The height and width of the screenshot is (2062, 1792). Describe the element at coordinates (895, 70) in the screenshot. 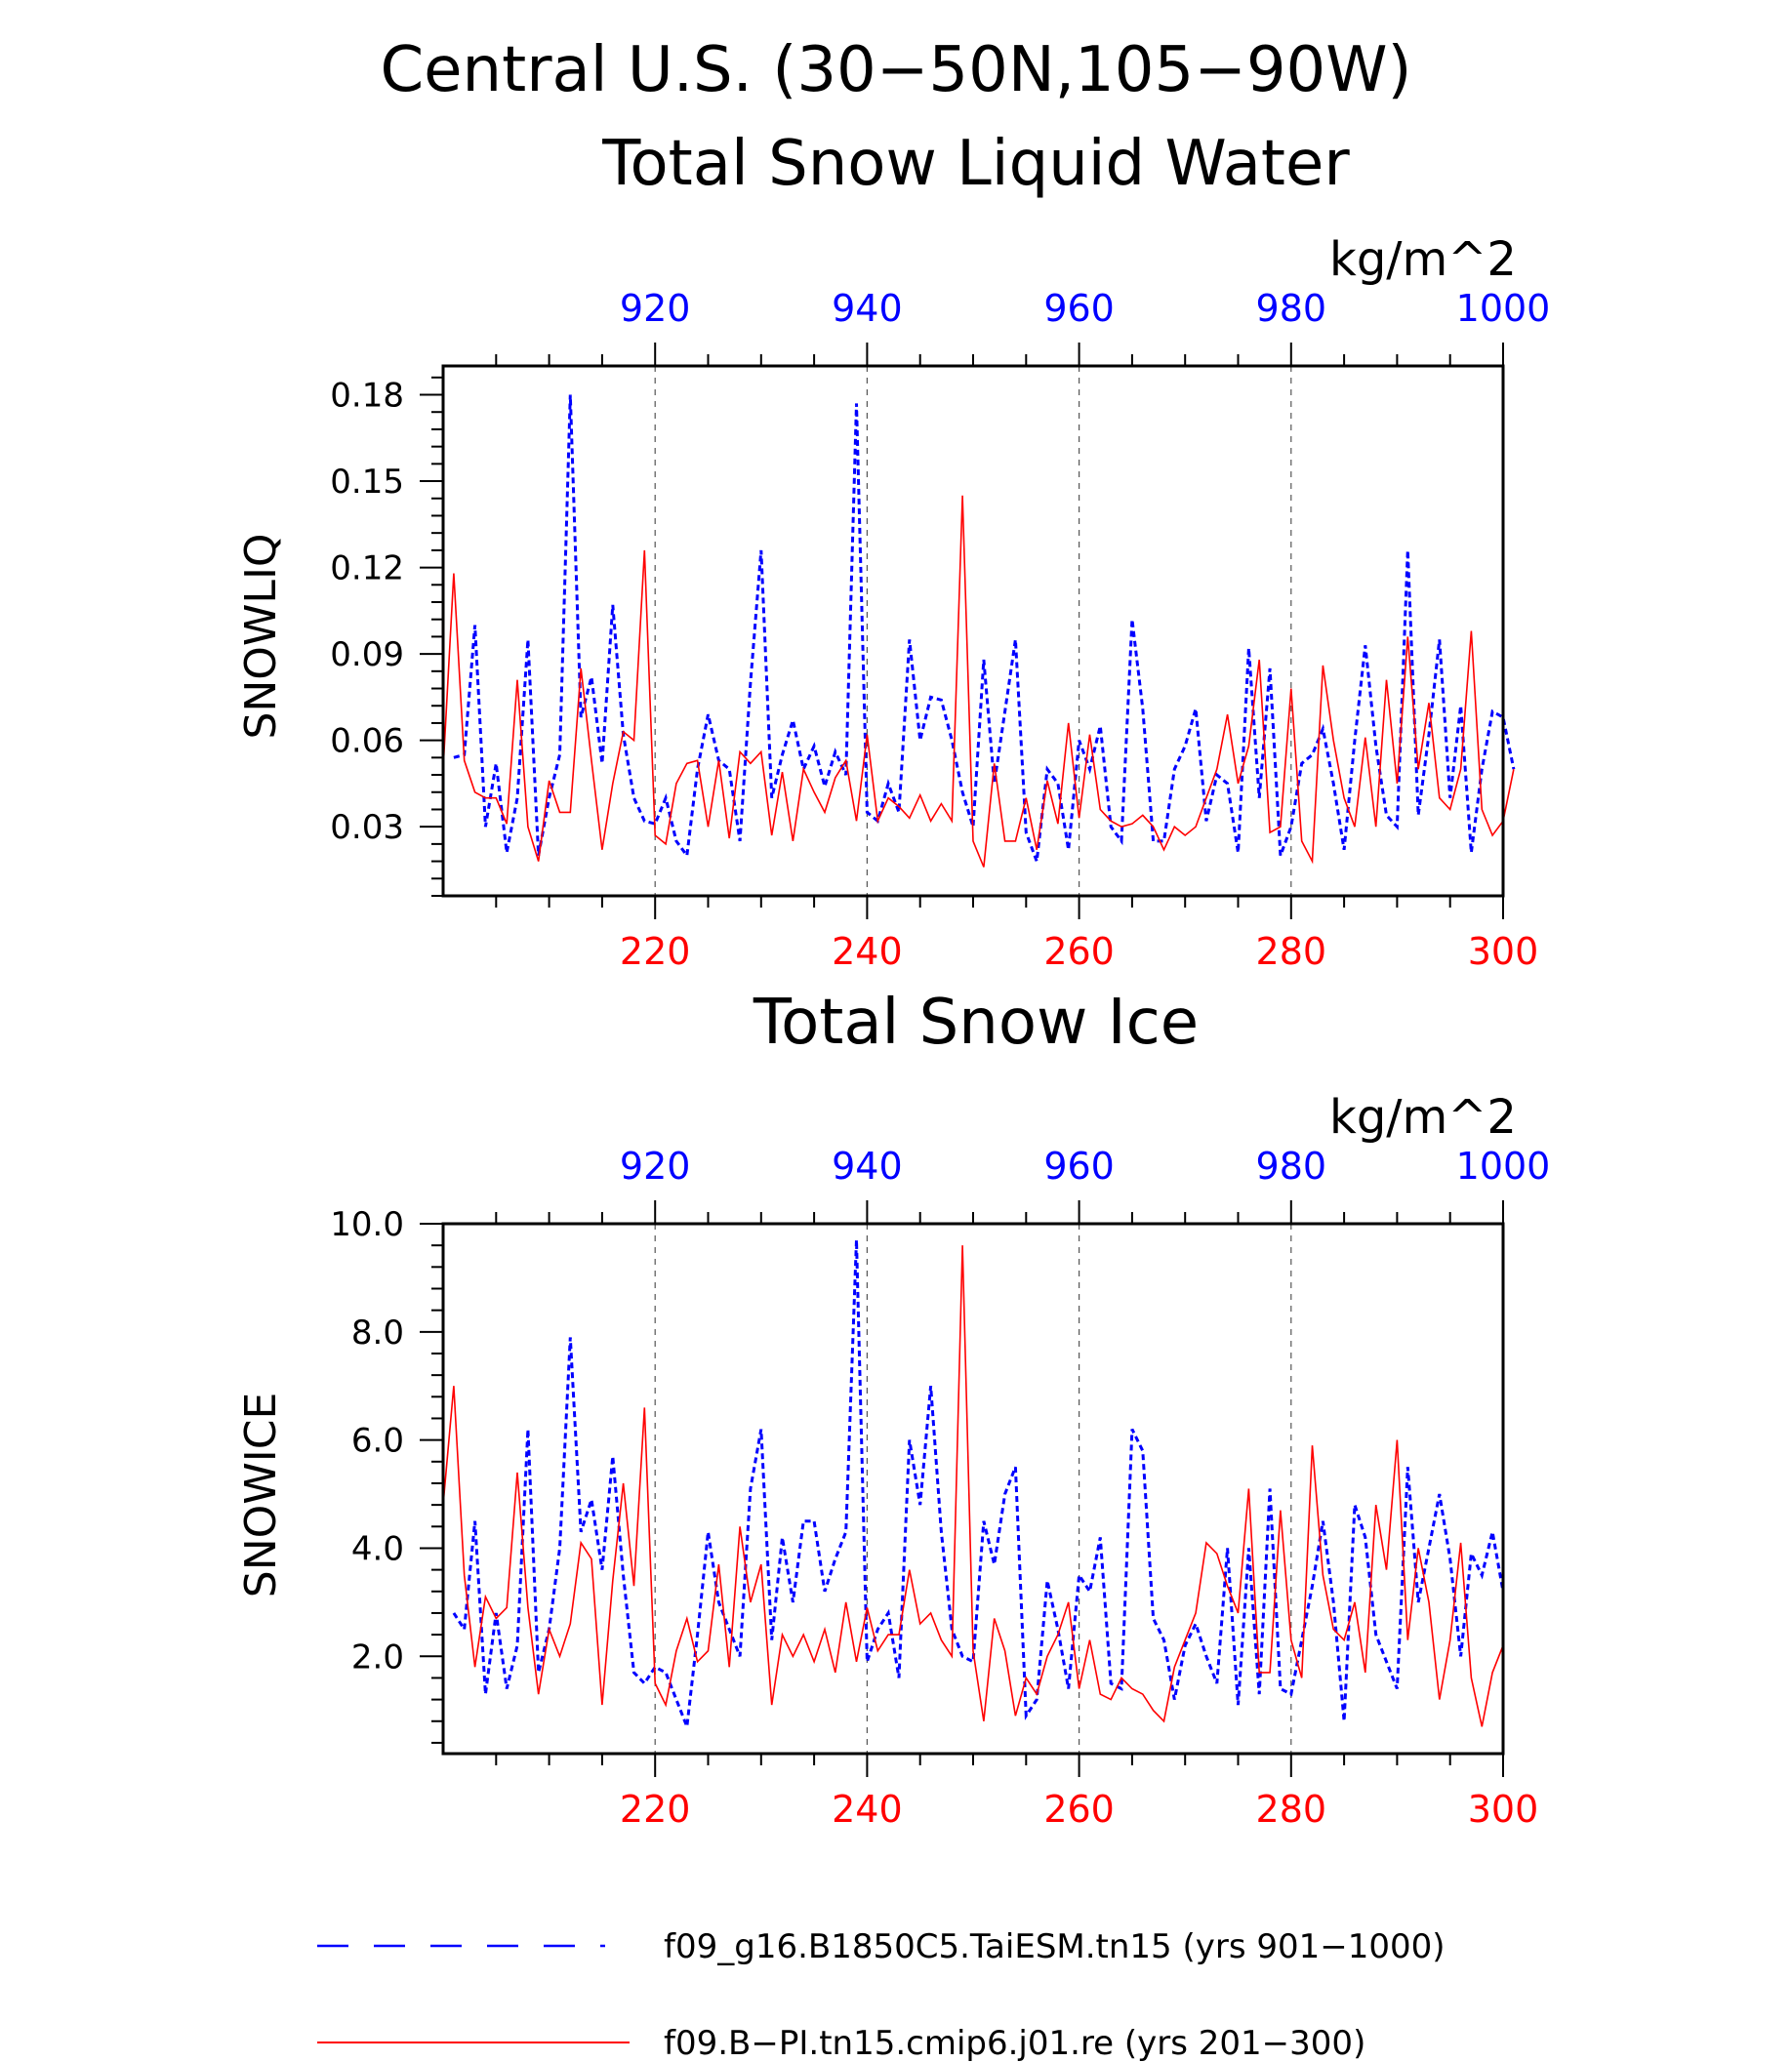

I see `figure-title-line1: Central U.S. (30−50N,105−90W)` at that location.